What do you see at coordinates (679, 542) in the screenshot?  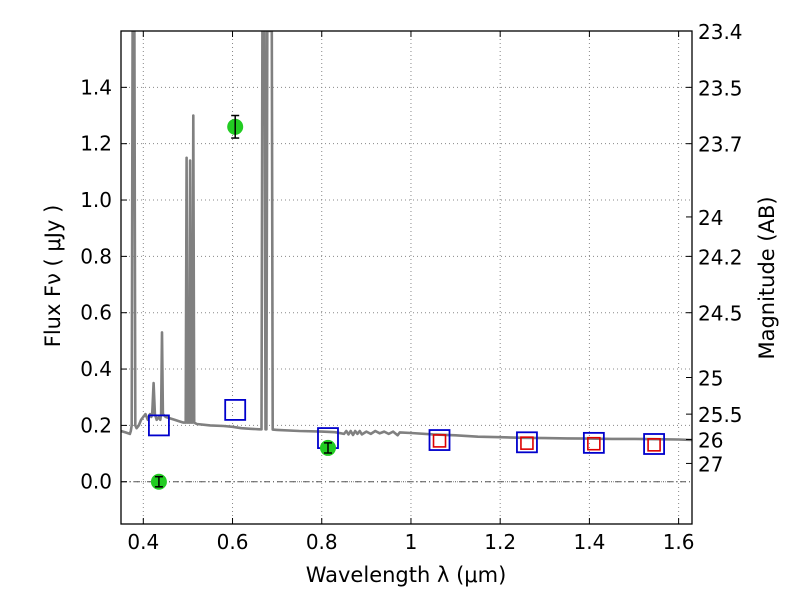 I see `x-tick-label: 1.6` at bounding box center [679, 542].